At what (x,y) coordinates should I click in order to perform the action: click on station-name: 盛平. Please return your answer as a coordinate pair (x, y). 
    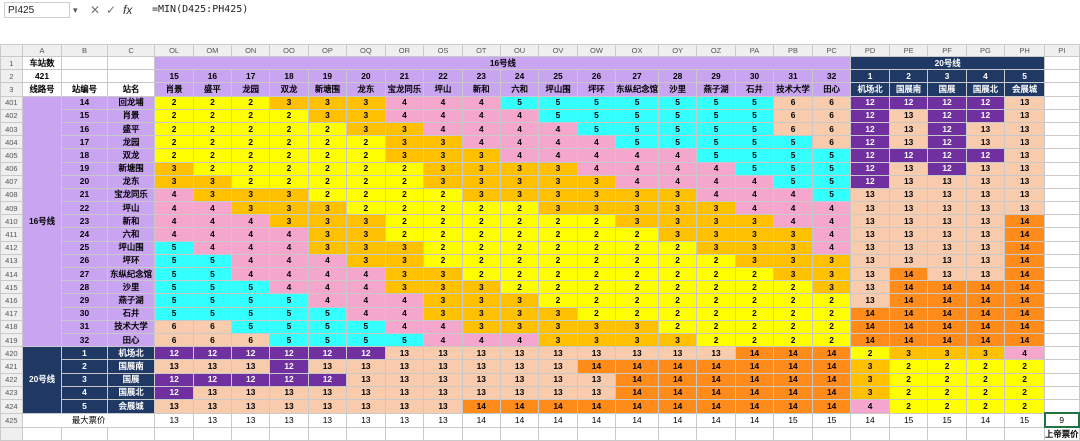
    Looking at the image, I should click on (212, 89).